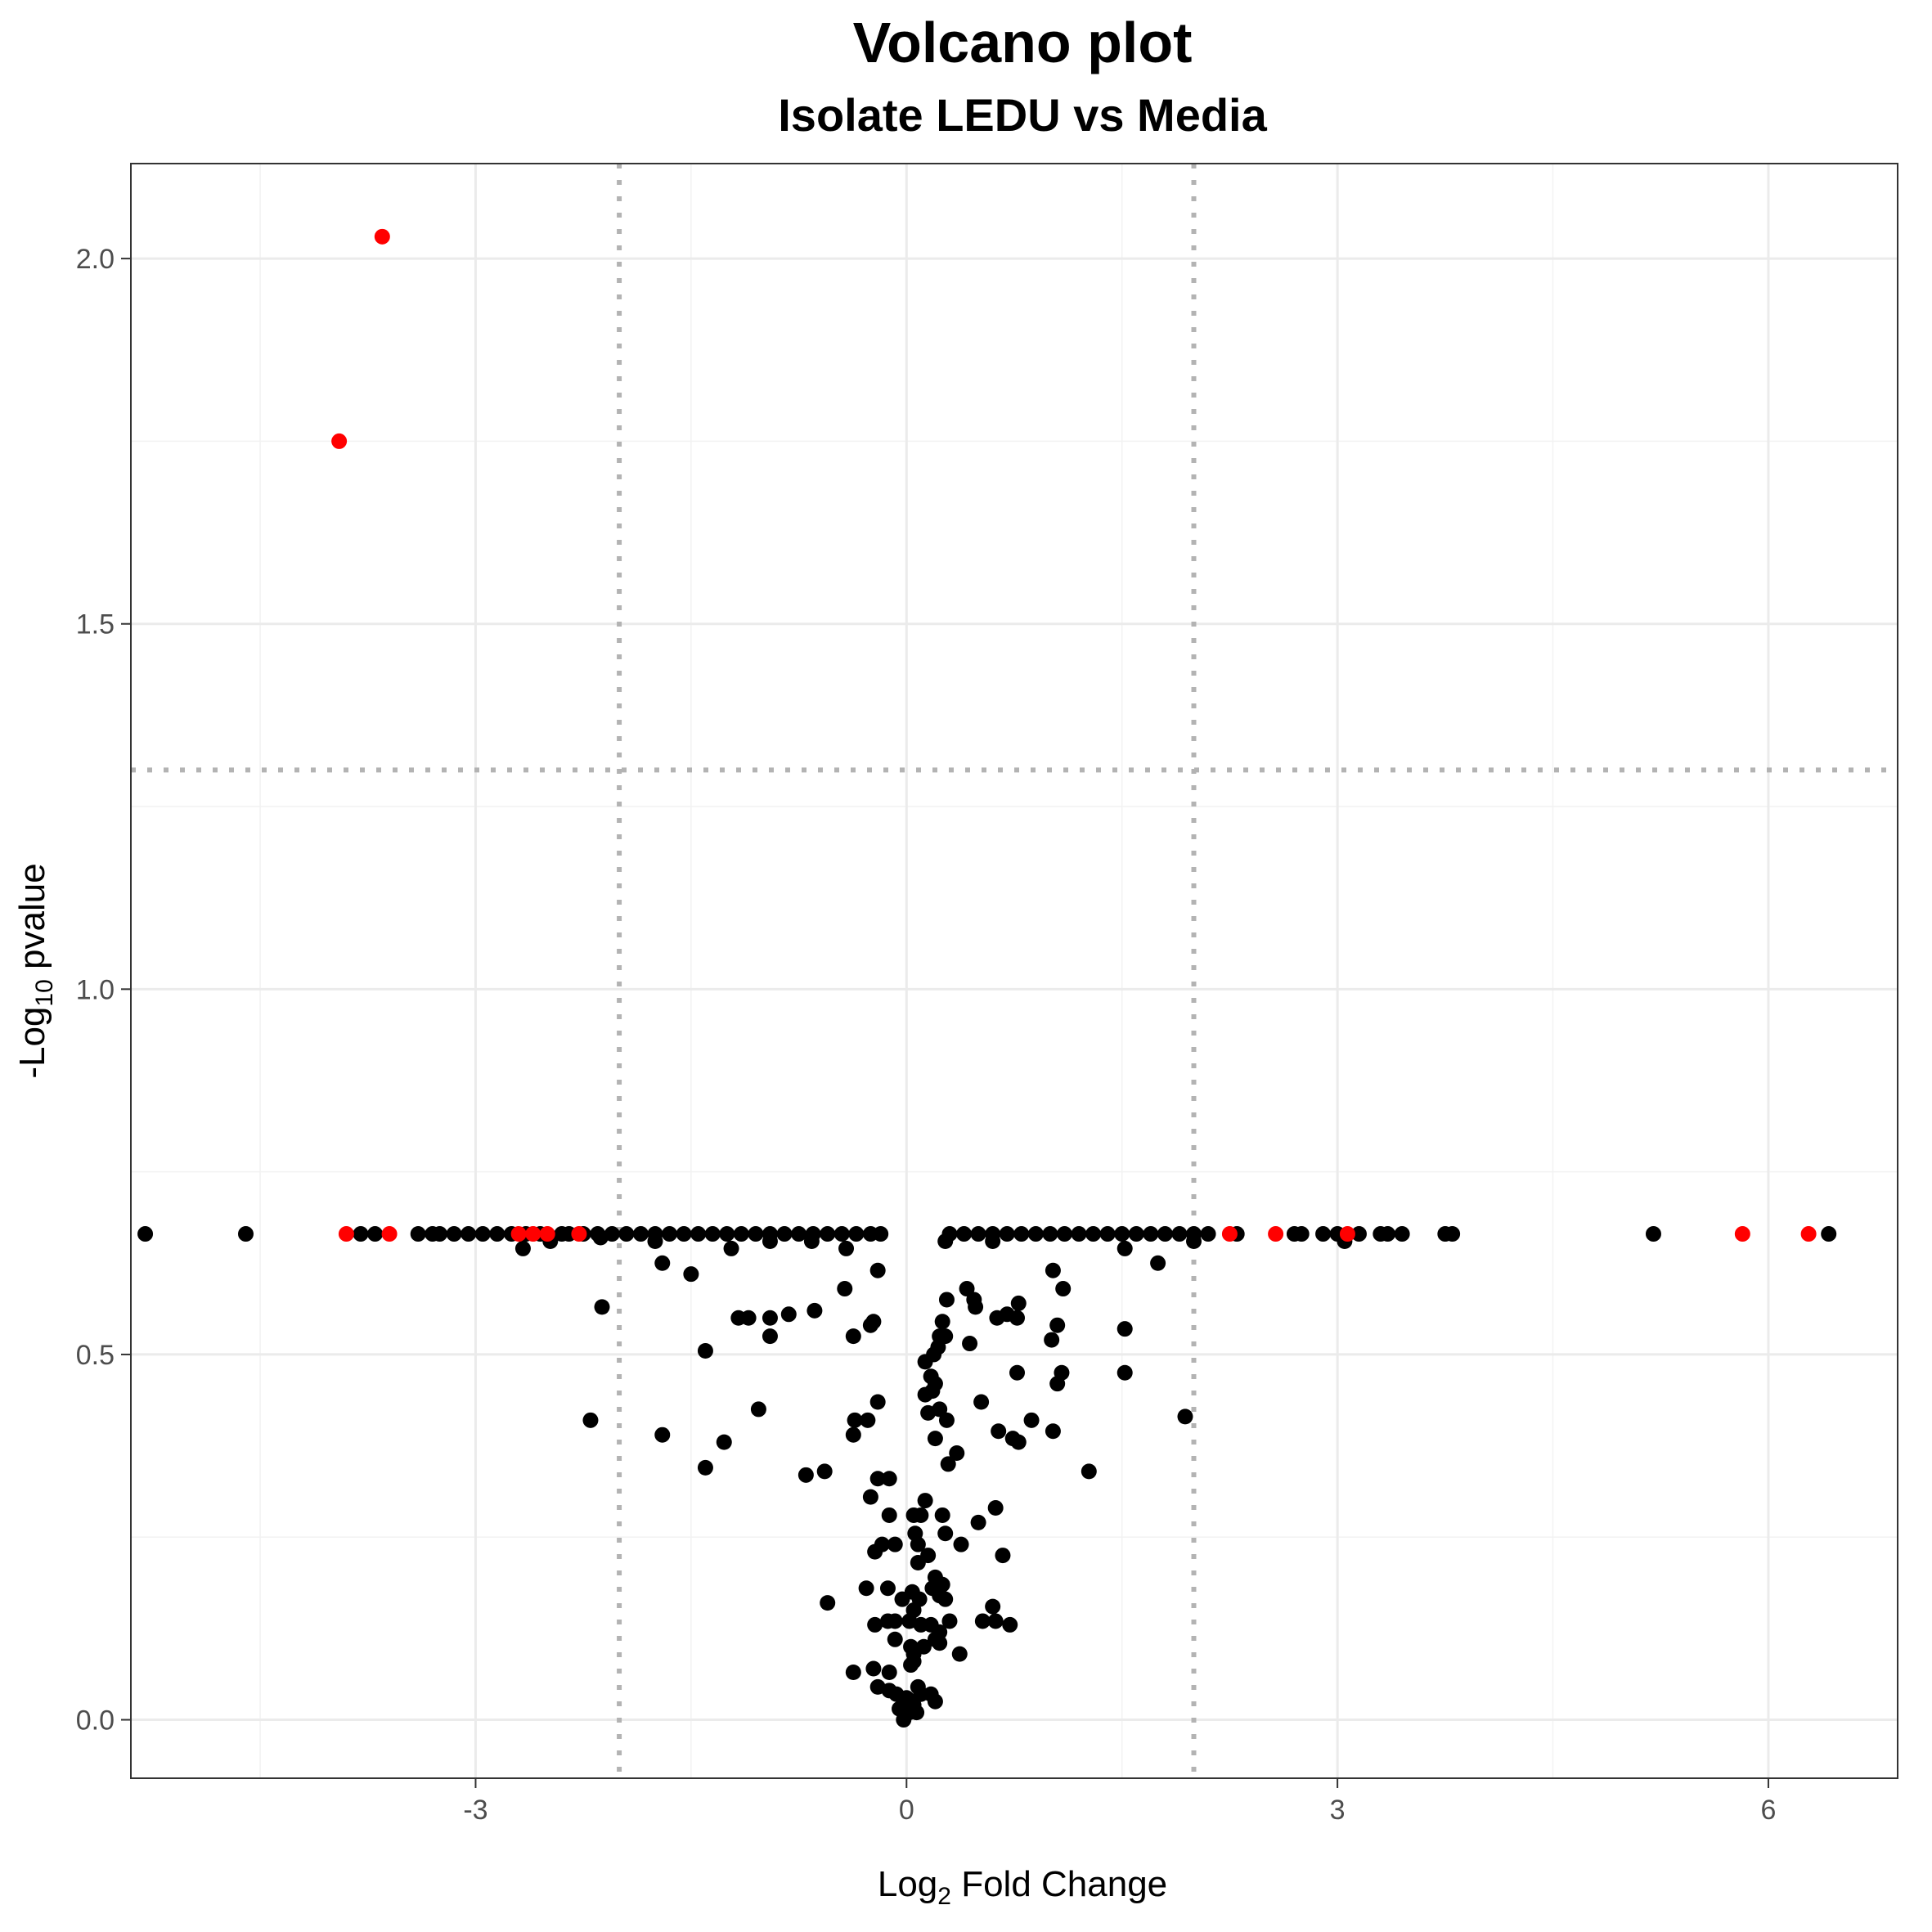  I want to click on y-axis-ticks: 0.0 0.5 1.0 1.5 2.0, so click(104, 991).